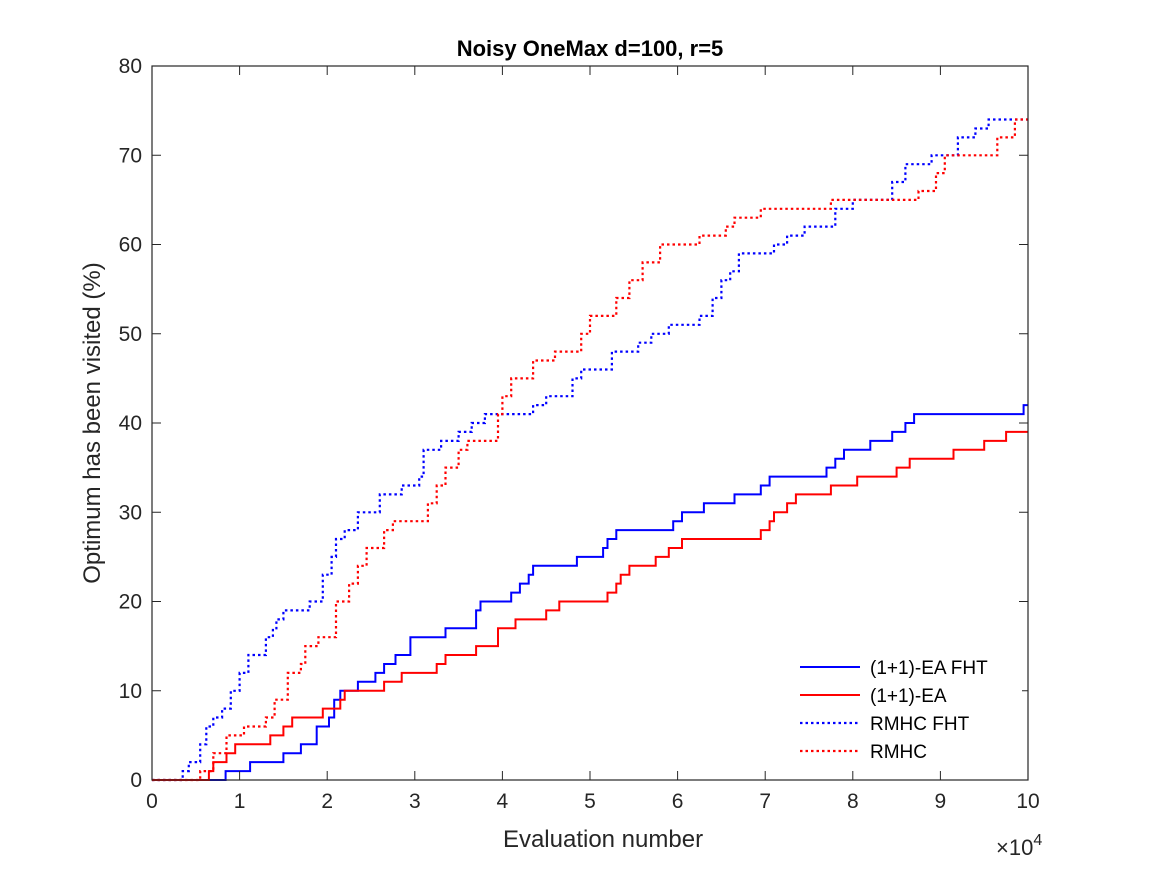 This screenshot has height=875, width=1167. What do you see at coordinates (503, 801) in the screenshot?
I see `x-tick-label: 4` at bounding box center [503, 801].